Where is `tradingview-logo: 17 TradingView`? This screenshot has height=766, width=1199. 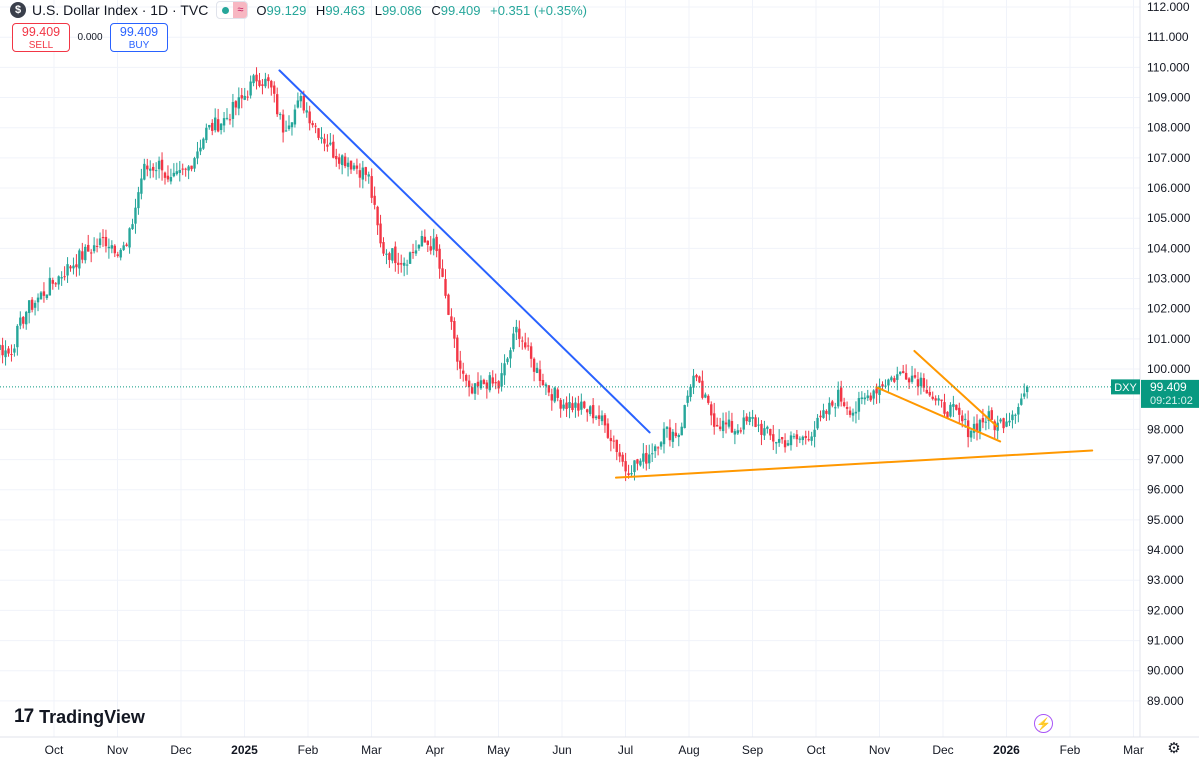 tradingview-logo: 17 TradingView is located at coordinates (79, 717).